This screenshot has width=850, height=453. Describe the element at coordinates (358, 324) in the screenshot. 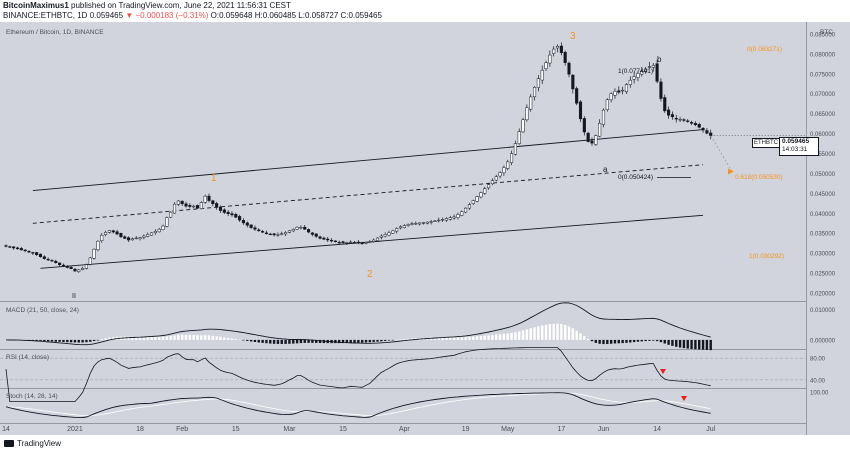

I see `macd-line` at that location.